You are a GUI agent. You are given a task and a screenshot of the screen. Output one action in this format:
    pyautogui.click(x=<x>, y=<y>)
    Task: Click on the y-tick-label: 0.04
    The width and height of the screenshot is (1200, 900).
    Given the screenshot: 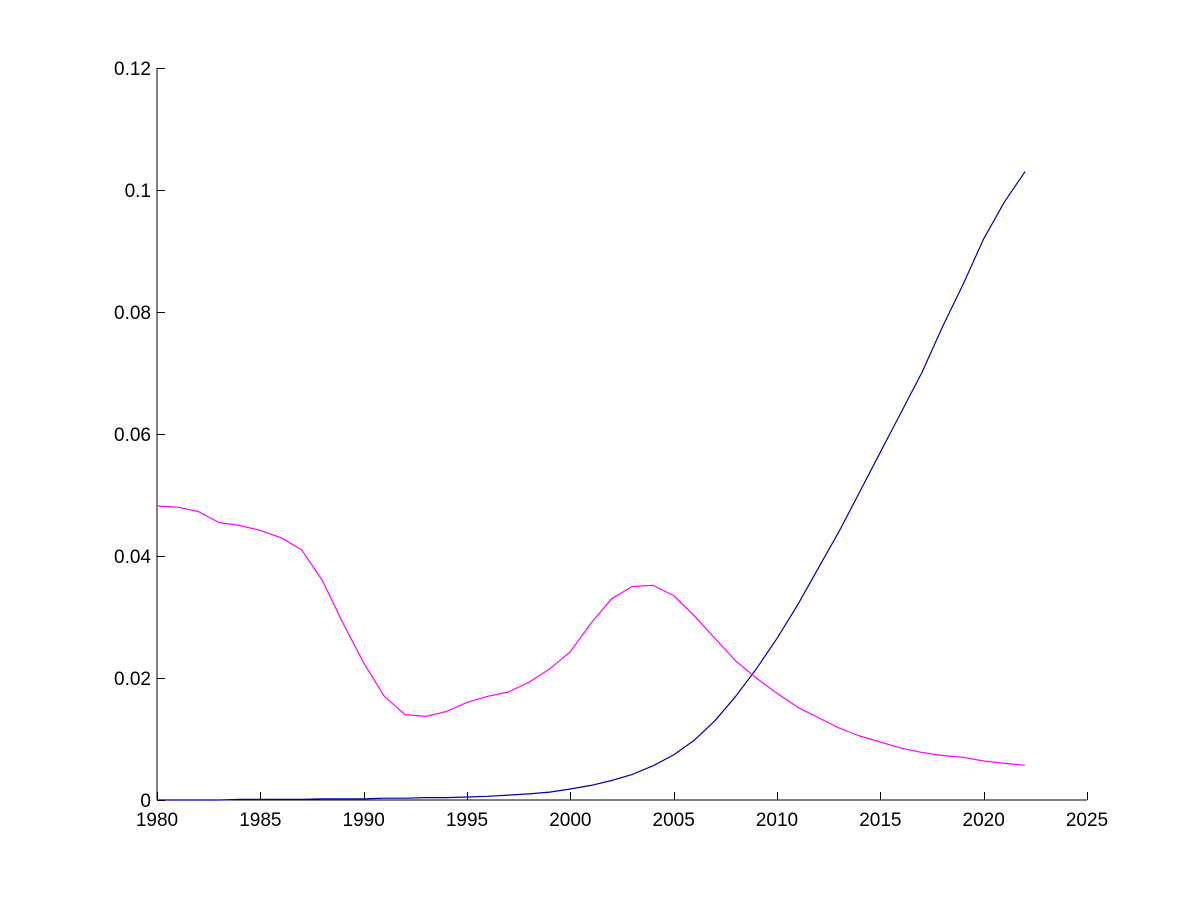 What is the action you would take?
    pyautogui.click(x=132, y=557)
    